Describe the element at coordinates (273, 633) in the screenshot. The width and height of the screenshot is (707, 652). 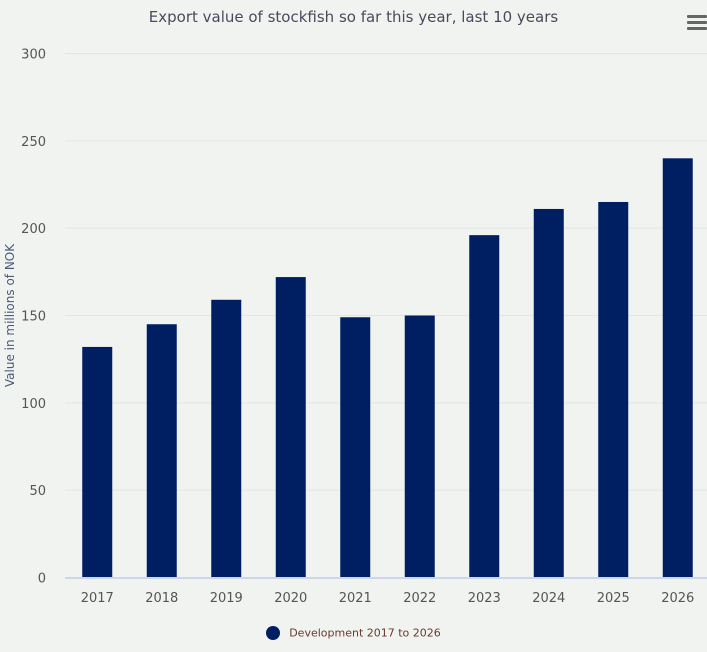
I see `legend-marker` at that location.